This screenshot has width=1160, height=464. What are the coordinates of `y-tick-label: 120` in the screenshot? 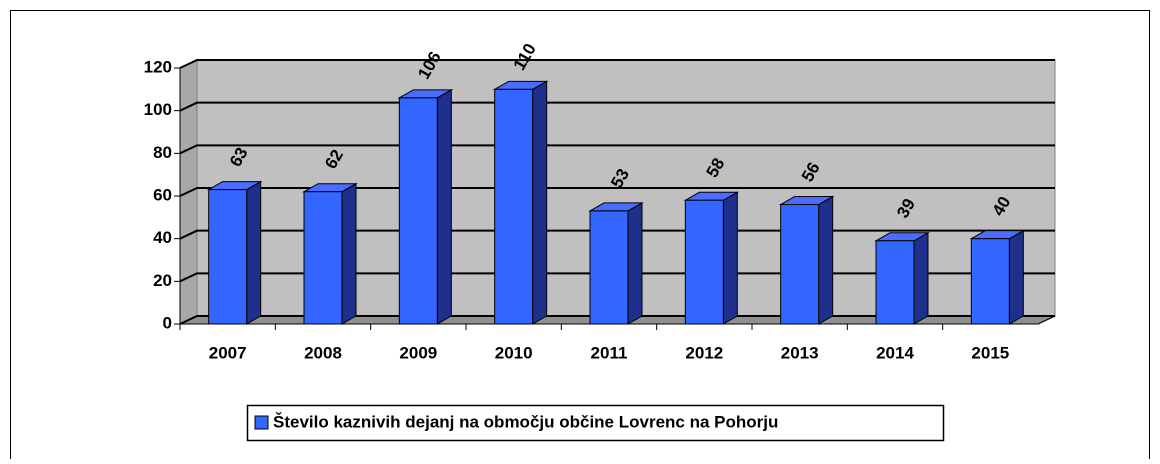 It's located at (158, 66).